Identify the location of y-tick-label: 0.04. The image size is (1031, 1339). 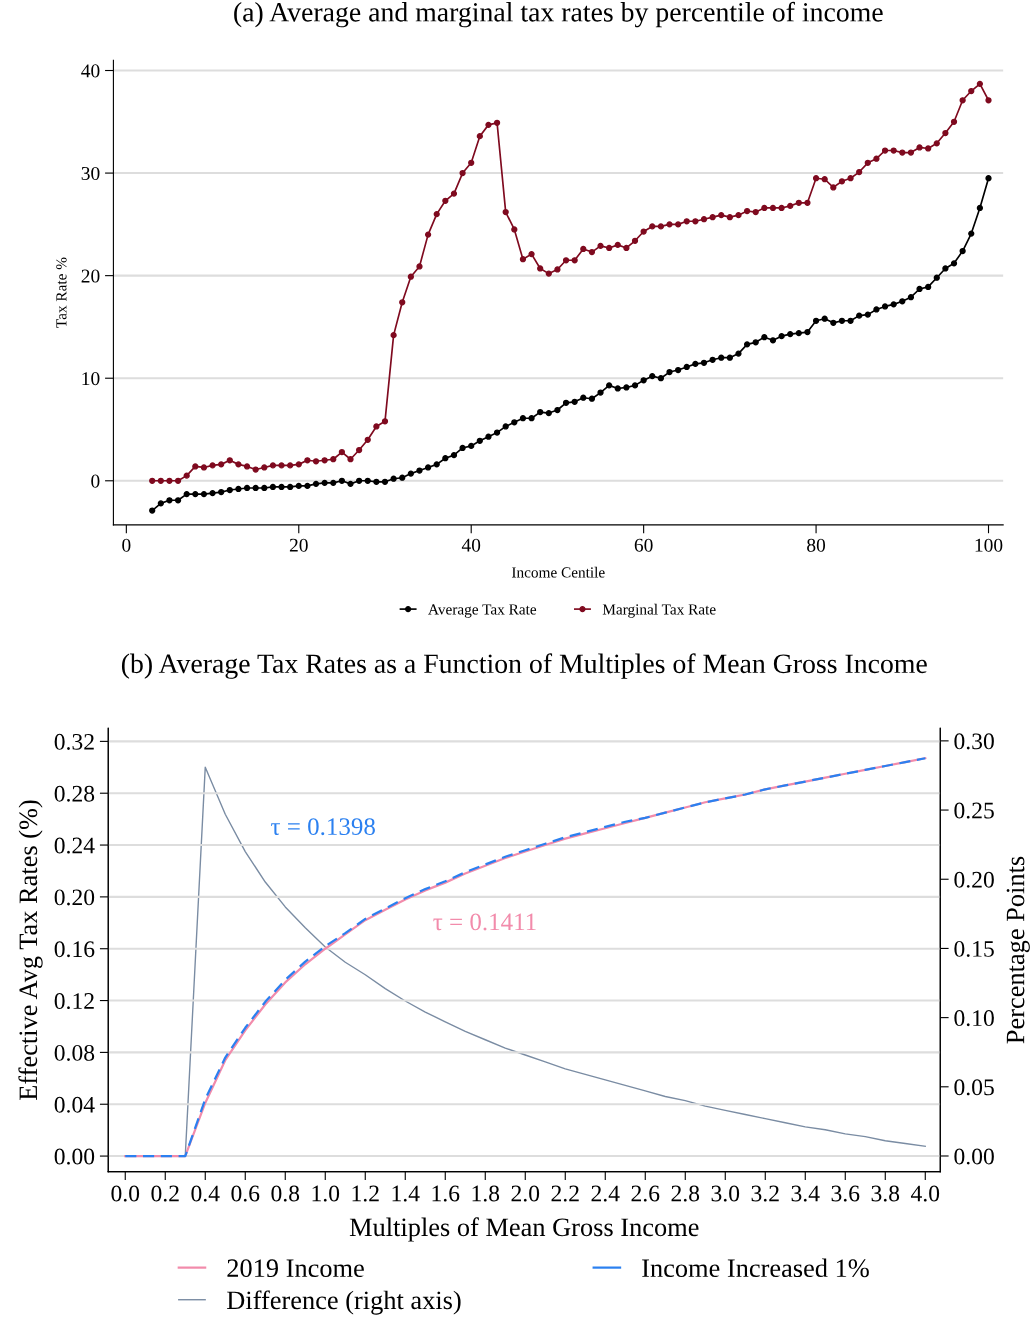
(74, 1104).